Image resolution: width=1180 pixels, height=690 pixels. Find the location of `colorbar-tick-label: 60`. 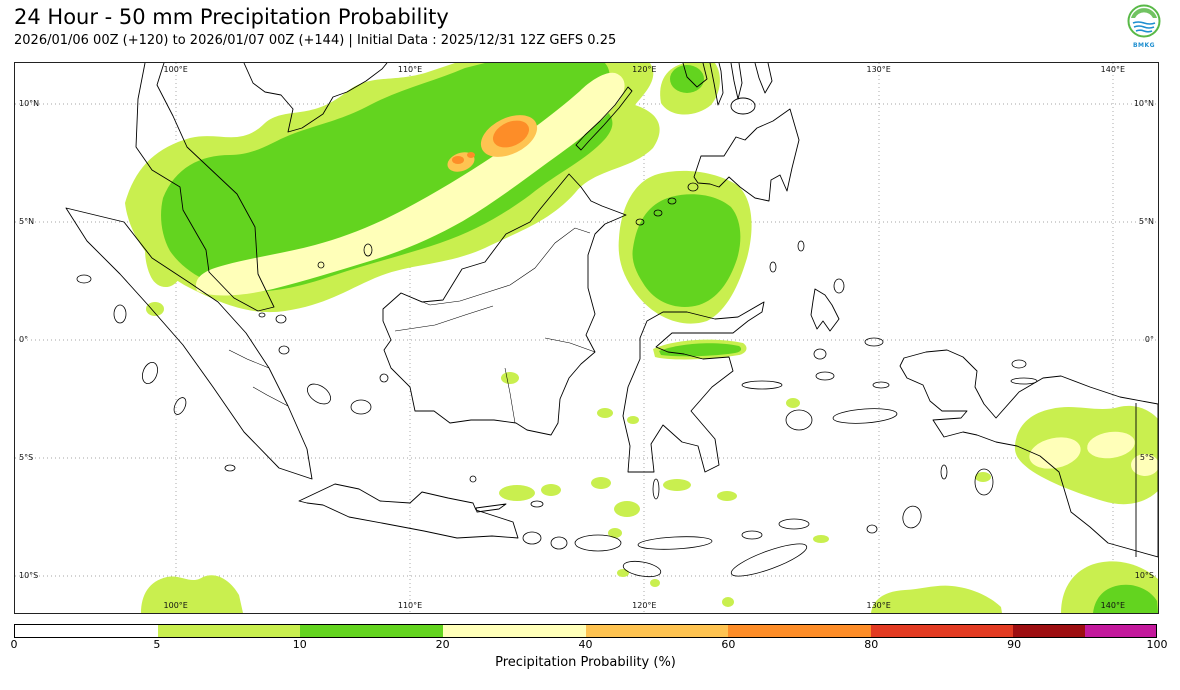

colorbar-tick-label: 60 is located at coordinates (728, 644).